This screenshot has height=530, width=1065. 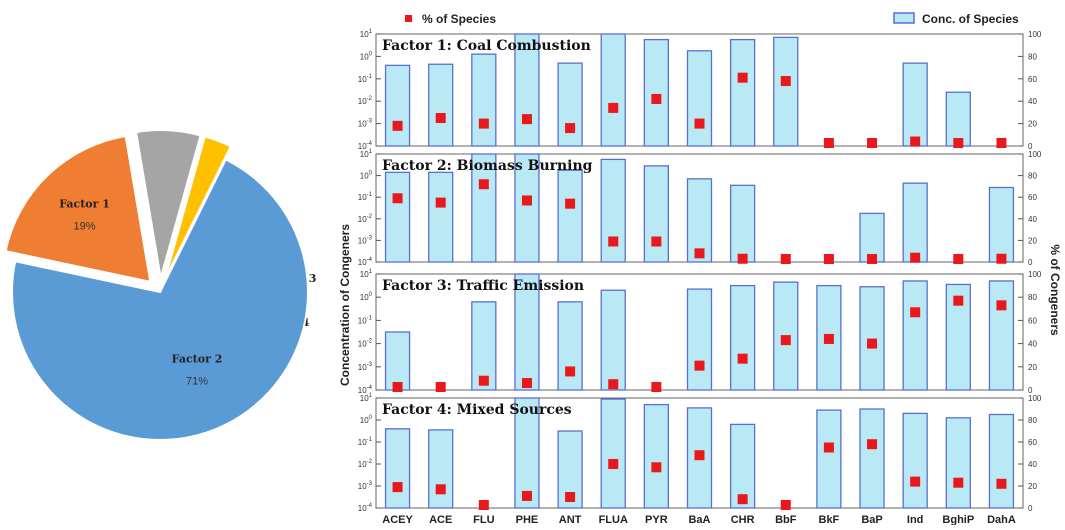 I want to click on category-label: PHE, so click(x=527, y=519).